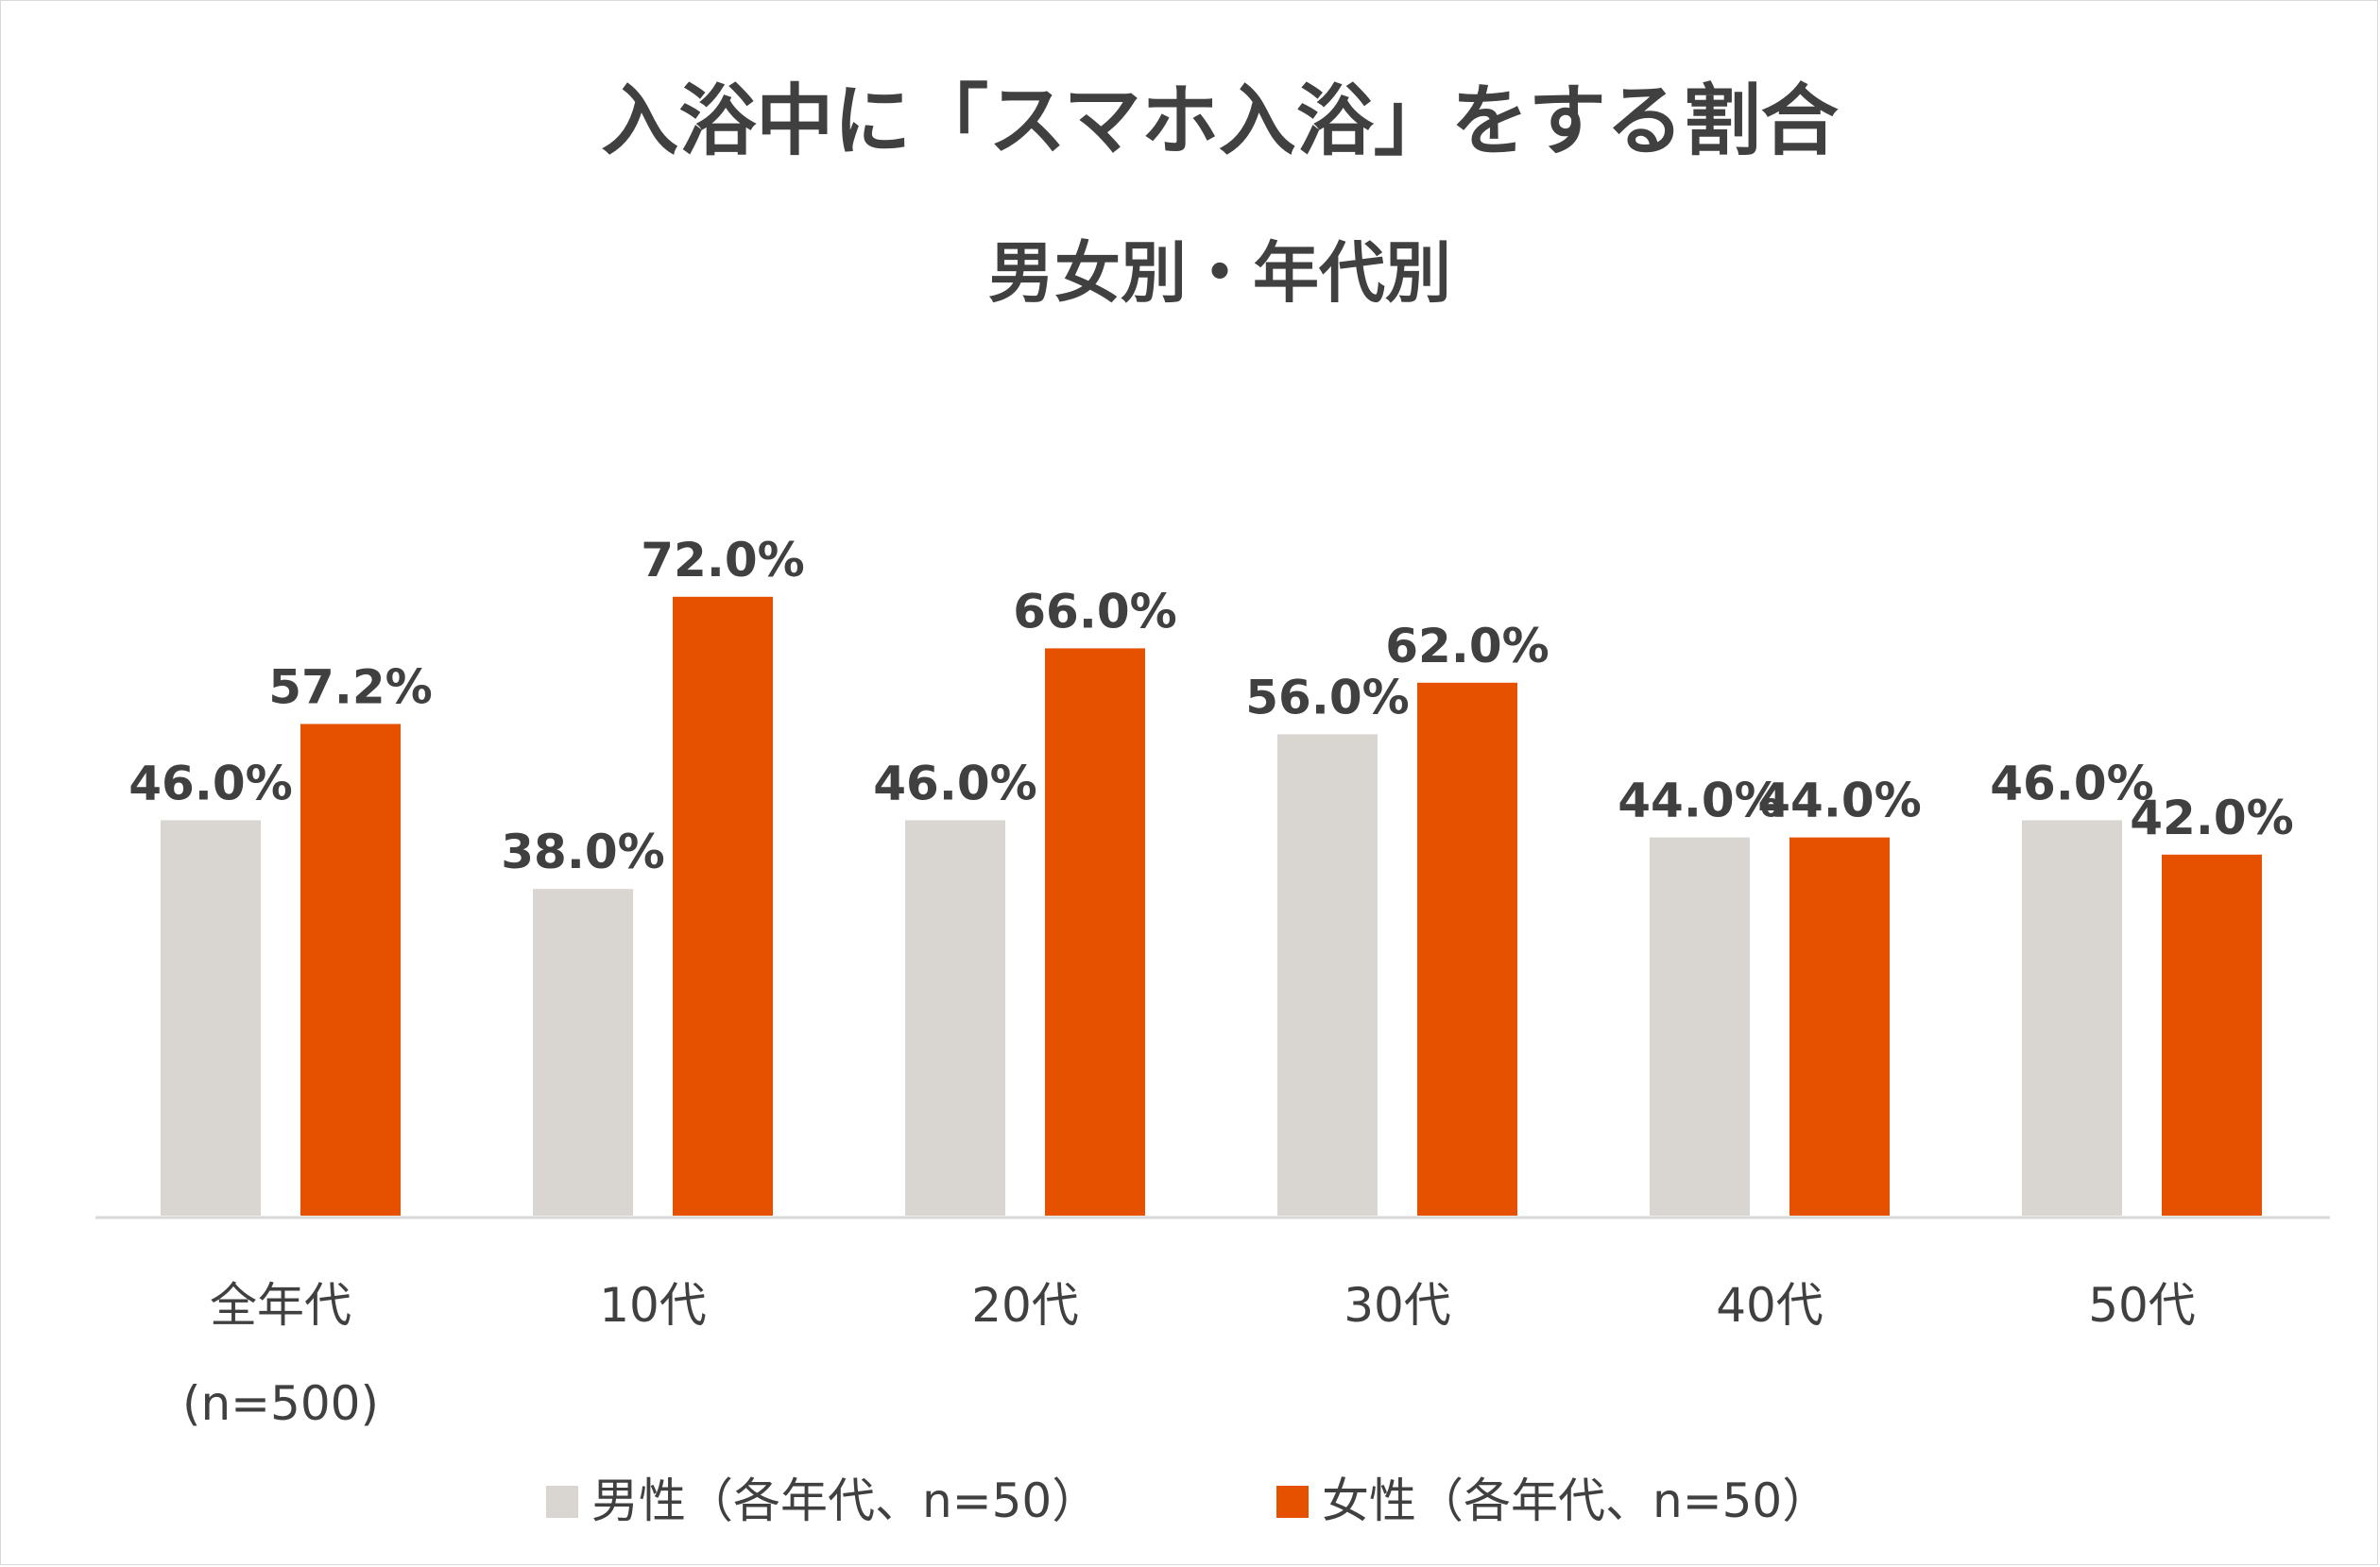 This screenshot has height=1567, width=2380. What do you see at coordinates (2072, 783) in the screenshot?
I see `data-label-male-5: 46.0%` at bounding box center [2072, 783].